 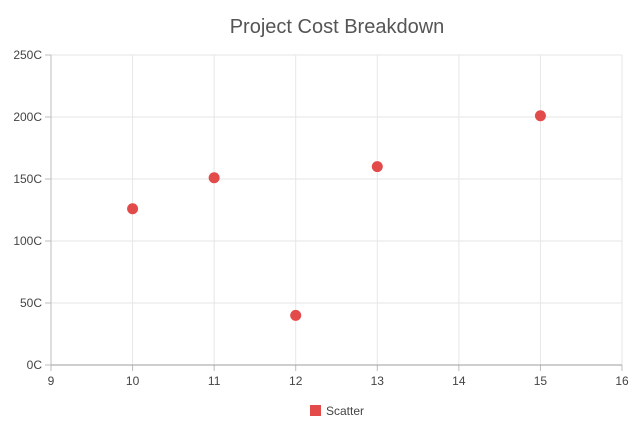 What do you see at coordinates (315, 410) in the screenshot?
I see `legend-swatch` at bounding box center [315, 410].